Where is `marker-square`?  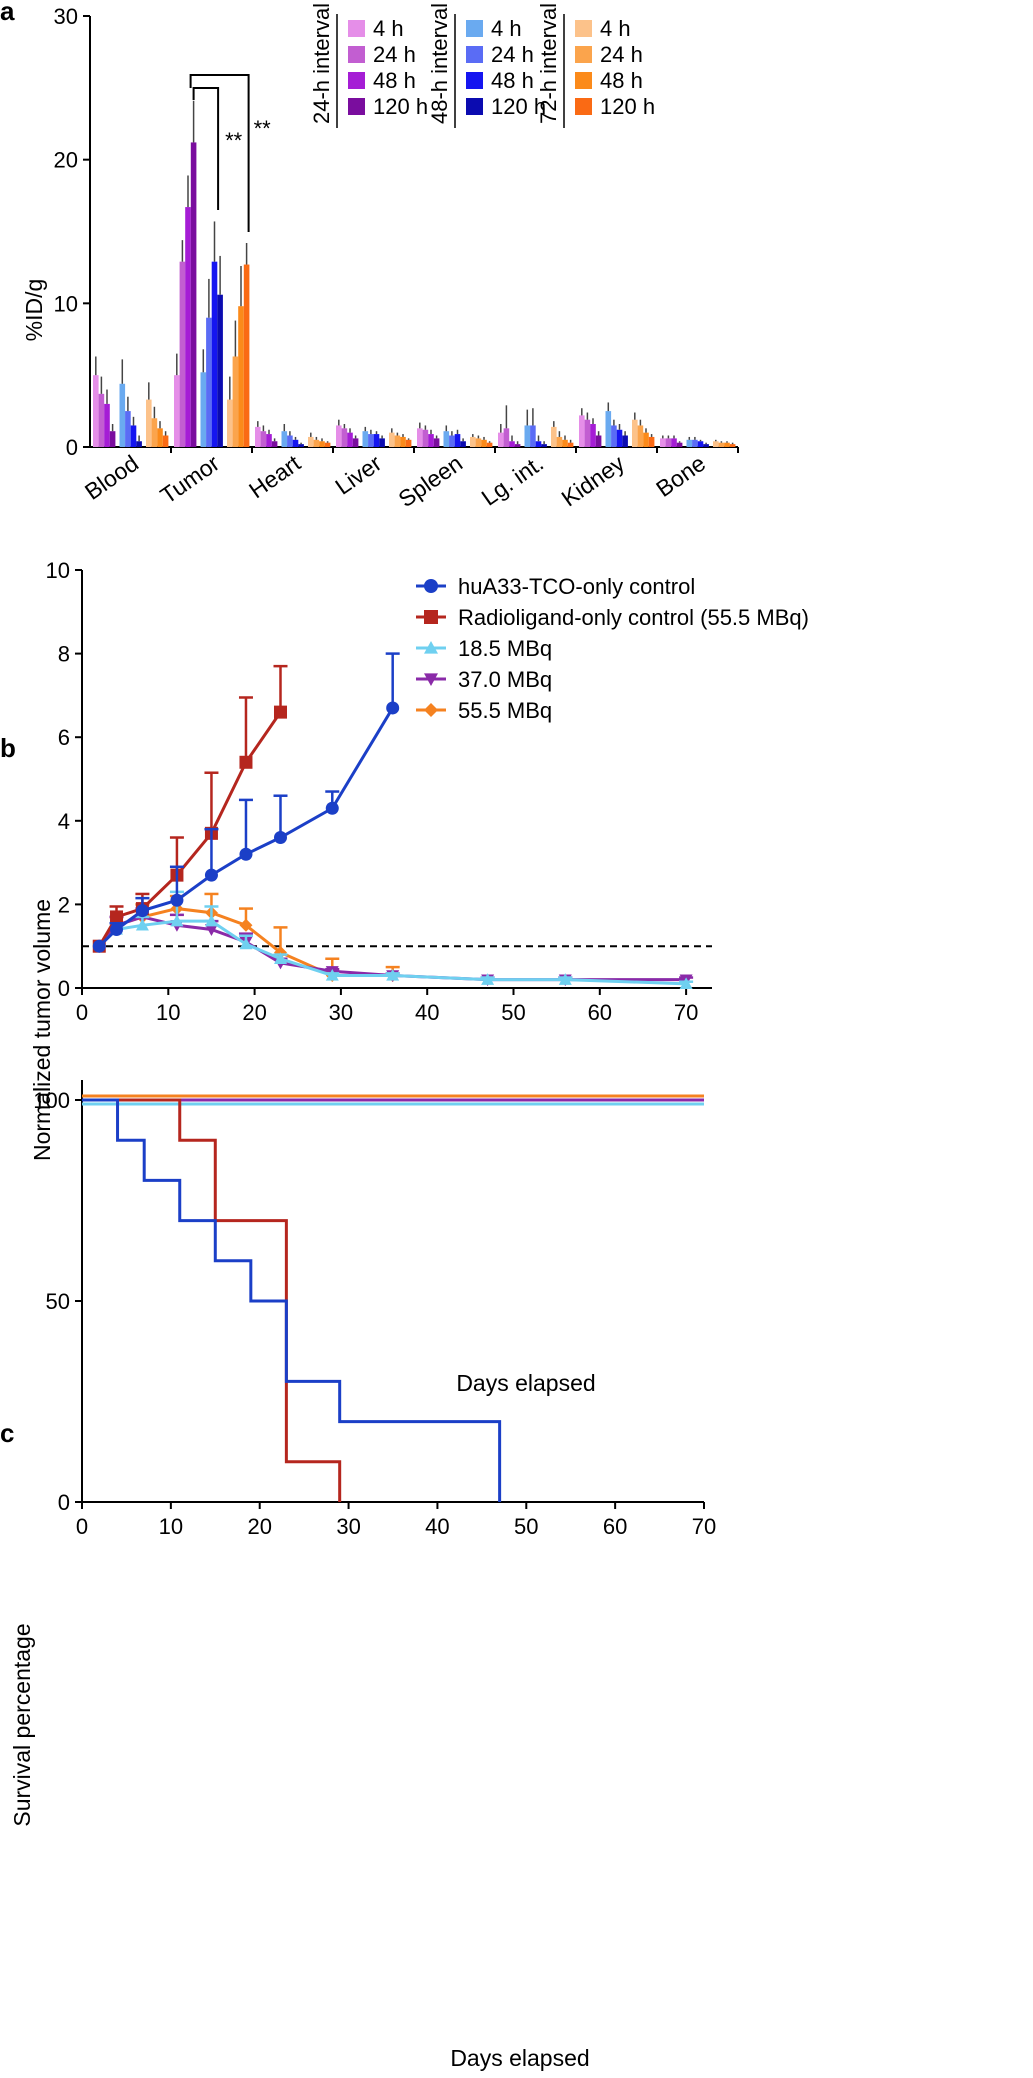
marker-square is located at coordinates (117, 917).